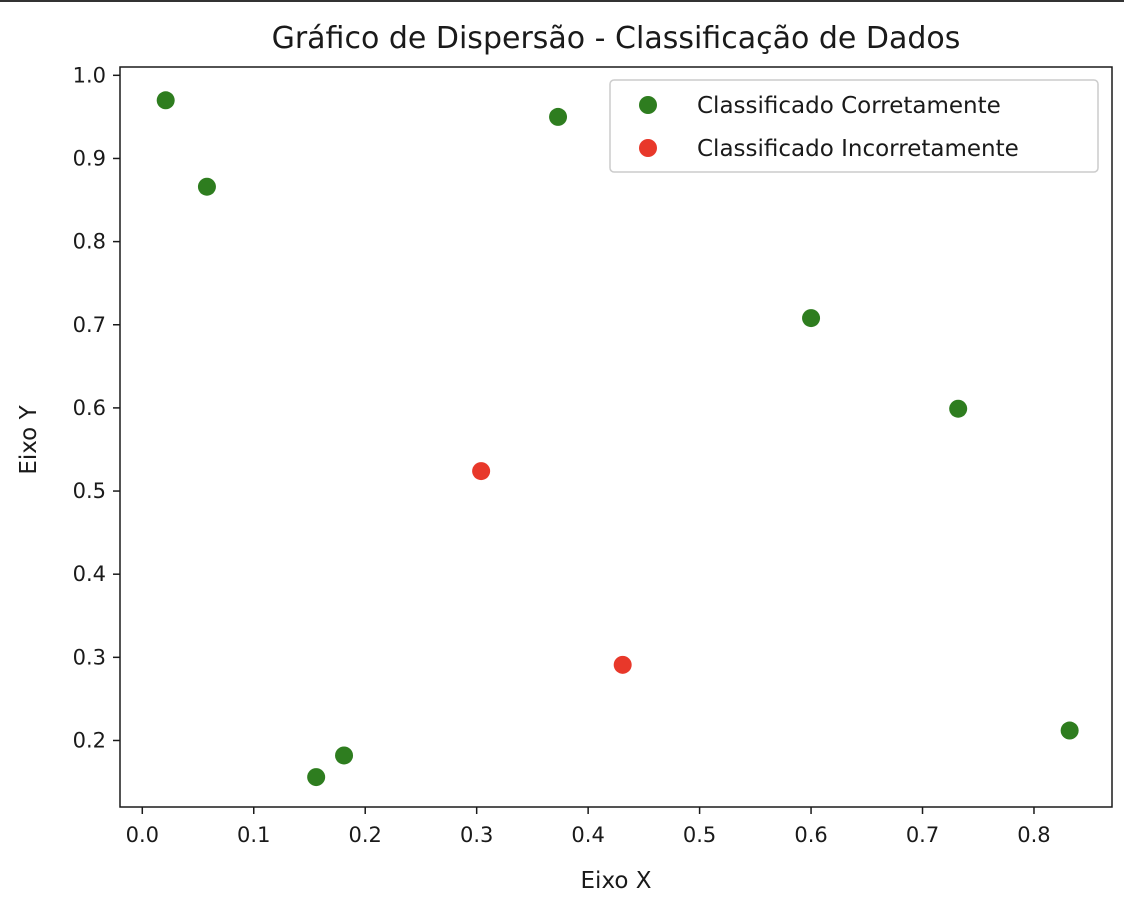 Image resolution: width=1124 pixels, height=902 pixels. I want to click on legend-box, so click(854, 126).